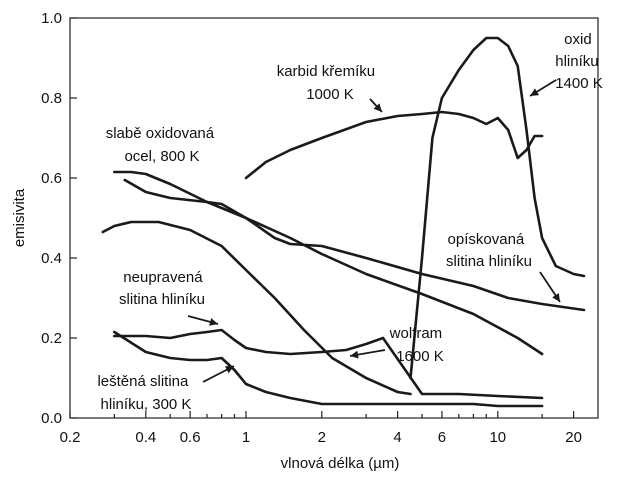  Describe the element at coordinates (489, 250) in the screenshot. I see `annotation-sandblasted-aluminum: opískovaná slitina hliníku` at that location.